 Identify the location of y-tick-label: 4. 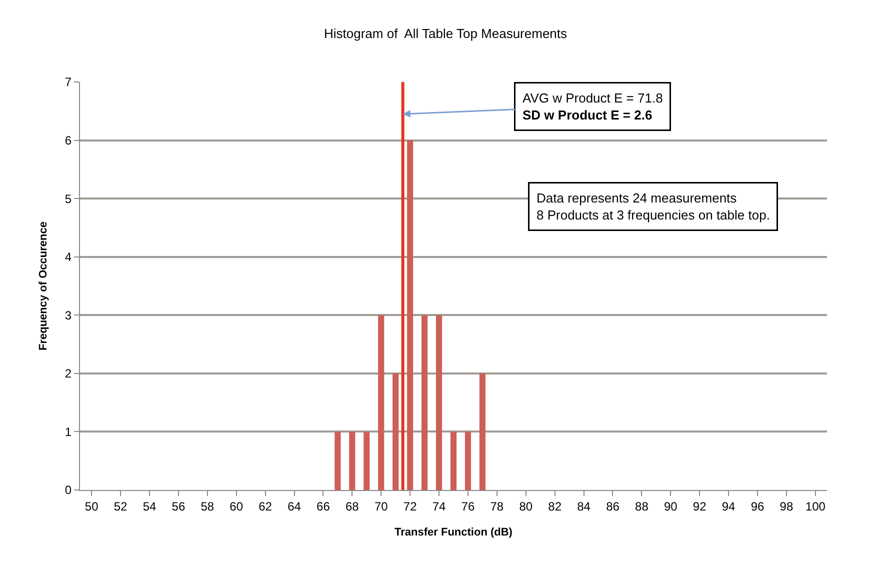
(68, 257).